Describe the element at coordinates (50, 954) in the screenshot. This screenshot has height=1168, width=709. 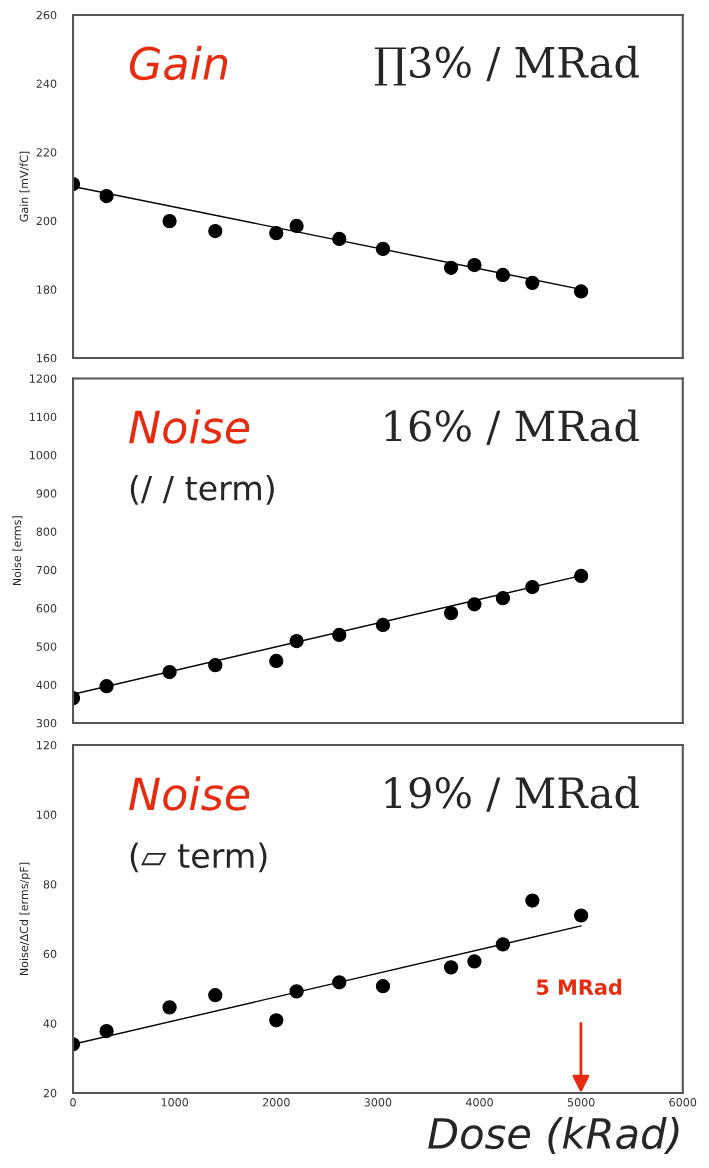
I see `y-tick-label: 60` at that location.